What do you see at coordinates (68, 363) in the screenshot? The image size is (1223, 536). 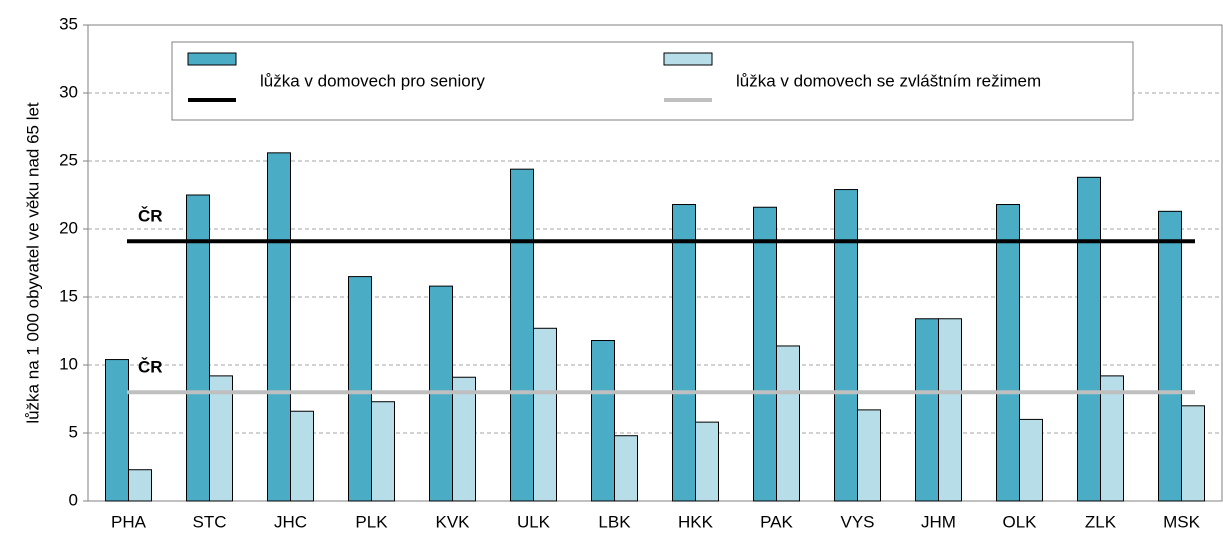 I see `y-tick-label: 10` at bounding box center [68, 363].